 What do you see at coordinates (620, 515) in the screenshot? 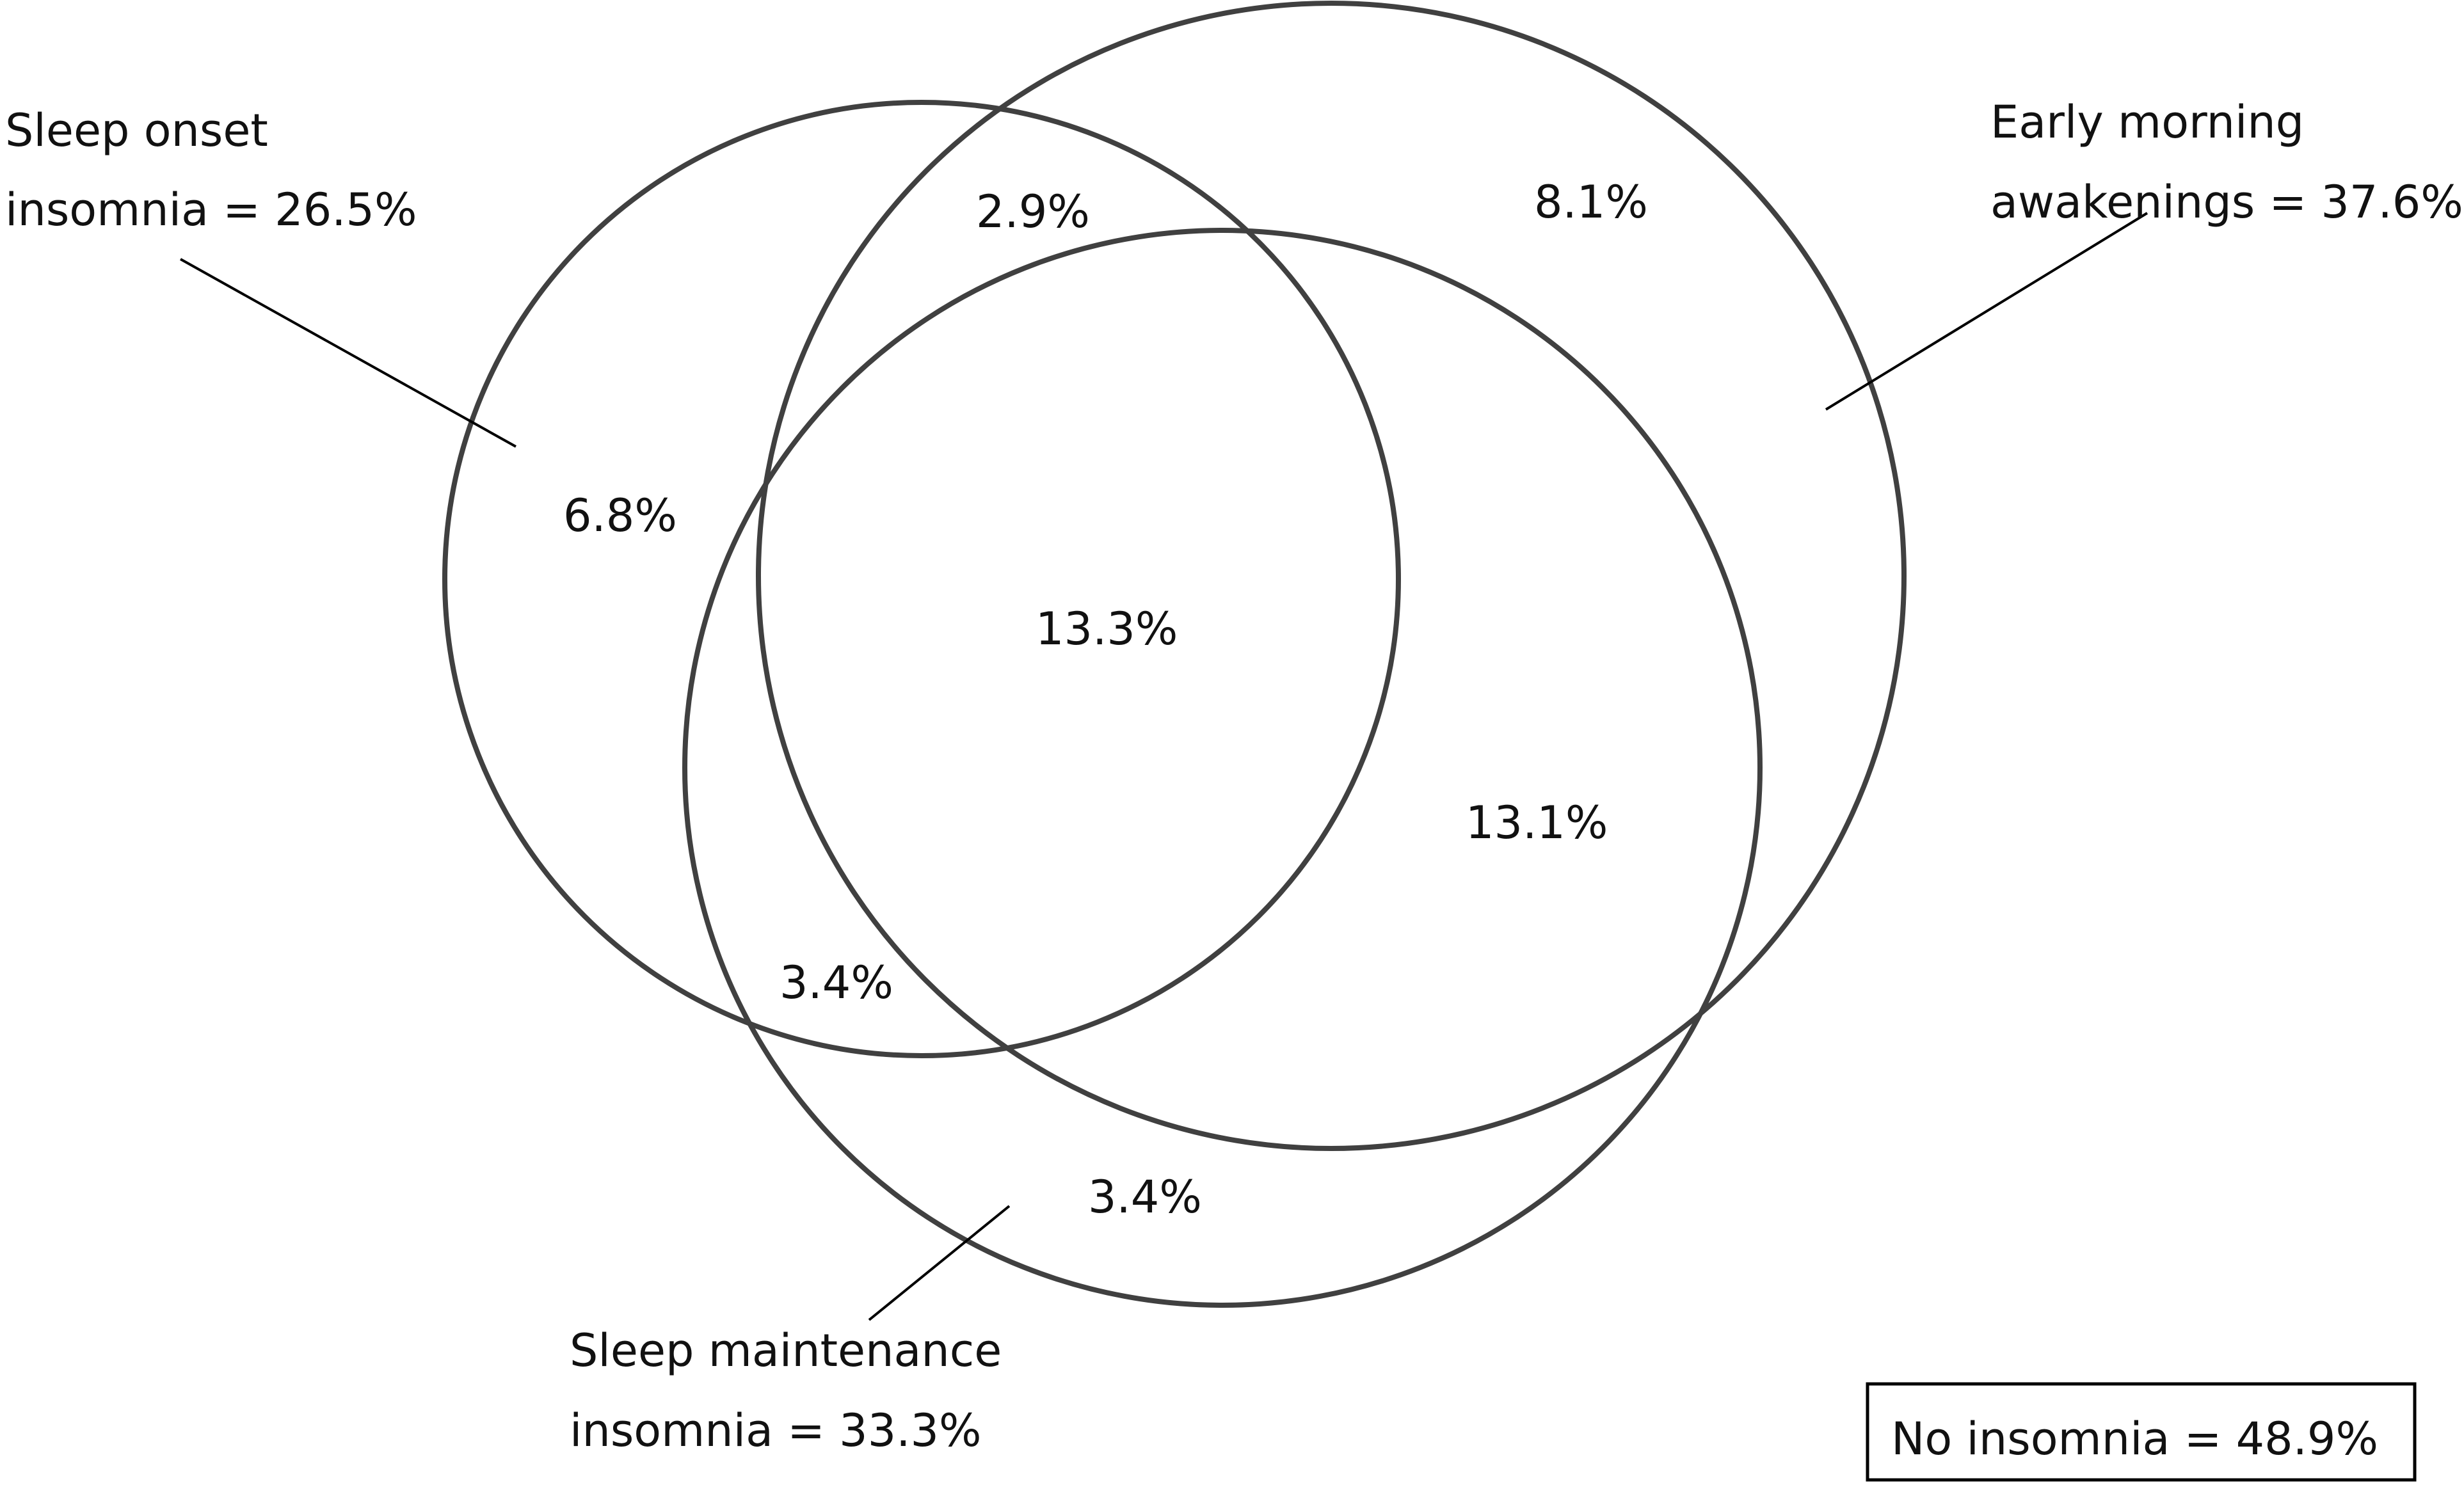
I see `region-label-onset-only: 6.8%` at bounding box center [620, 515].